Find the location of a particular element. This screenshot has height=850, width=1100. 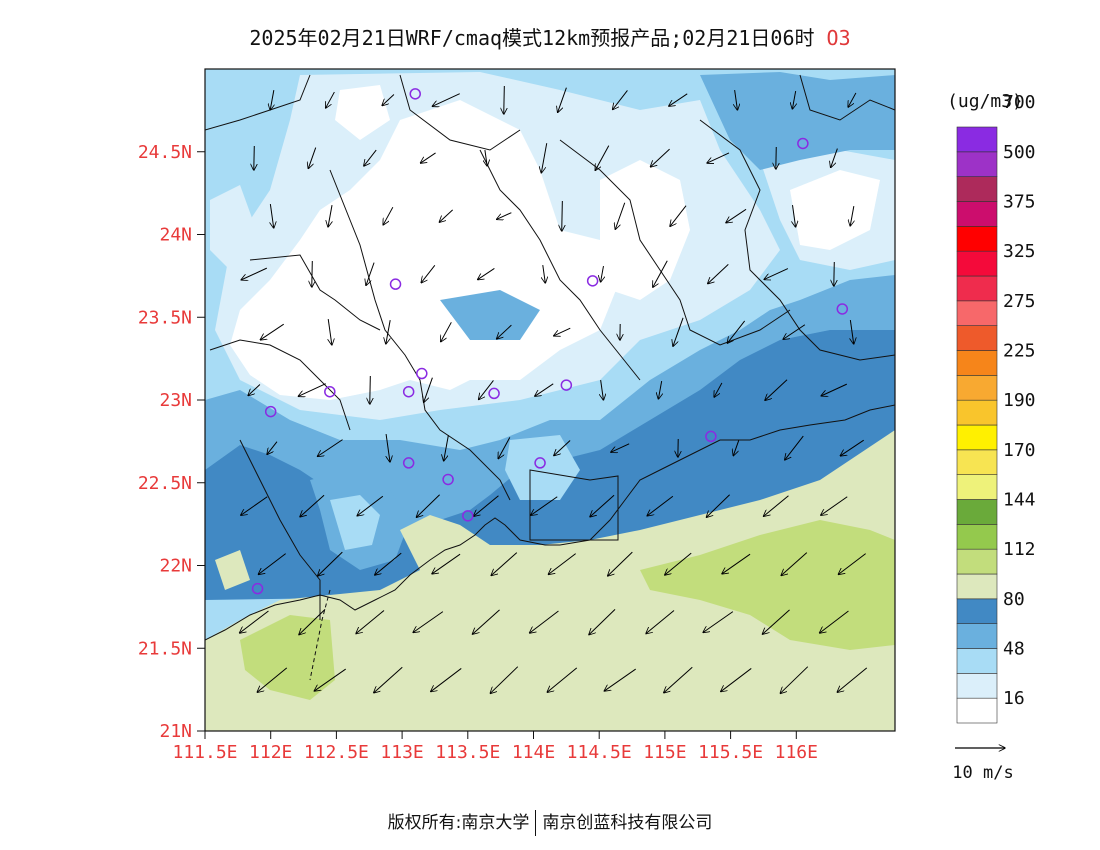

colorbar-unit: (ug/m3) is located at coordinates (985, 101).